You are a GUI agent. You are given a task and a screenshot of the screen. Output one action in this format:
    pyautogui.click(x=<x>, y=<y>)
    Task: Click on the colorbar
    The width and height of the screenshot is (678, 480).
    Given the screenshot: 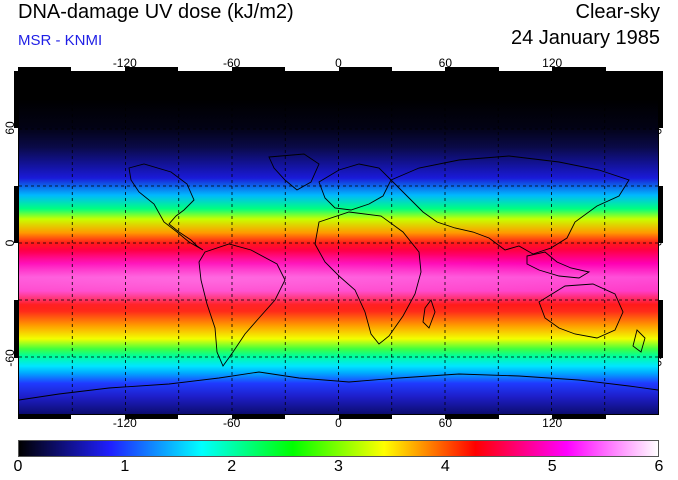 What is the action you would take?
    pyautogui.click(x=338, y=448)
    